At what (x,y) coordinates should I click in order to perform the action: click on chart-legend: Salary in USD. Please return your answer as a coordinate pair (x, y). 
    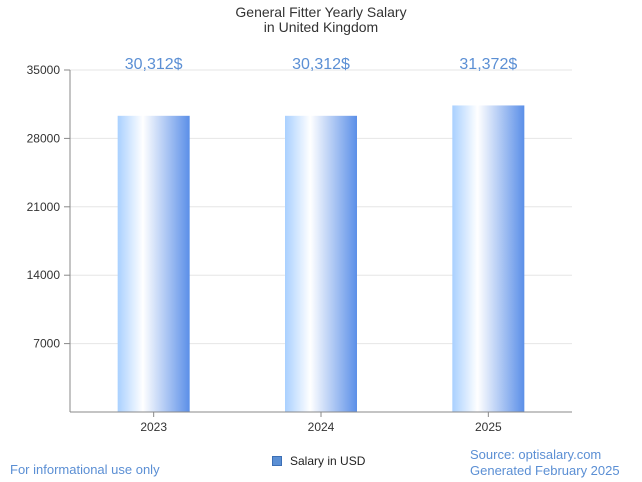
    Looking at the image, I should click on (318, 461).